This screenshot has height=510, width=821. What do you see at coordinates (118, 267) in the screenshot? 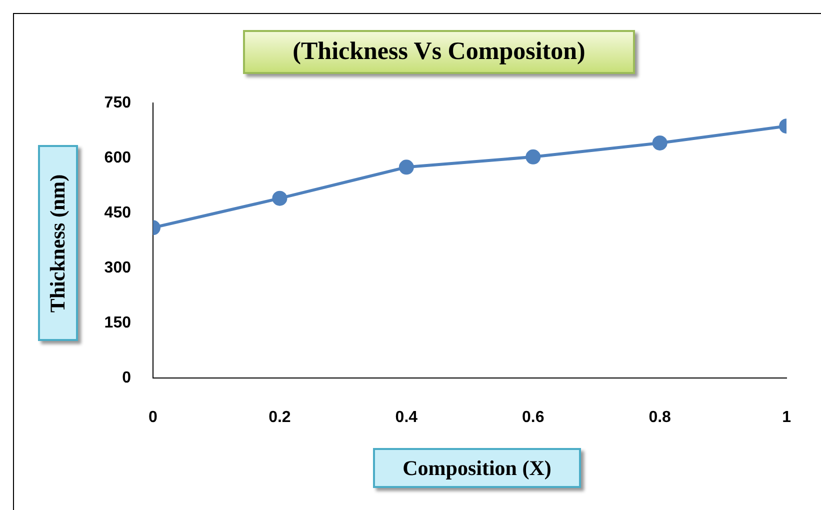
I see `y-tick-label: 300` at bounding box center [118, 267].